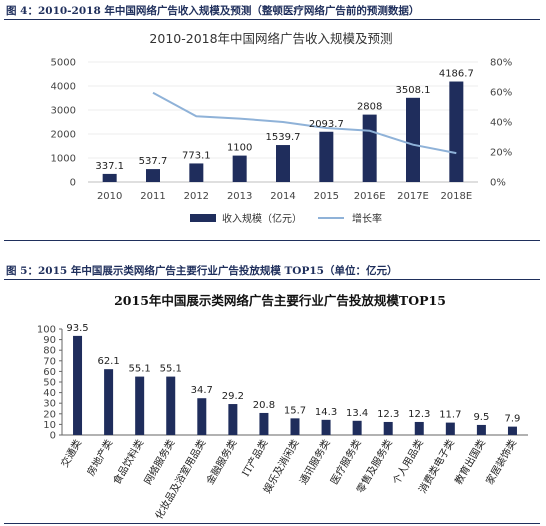  Describe the element at coordinates (272, 240) in the screenshot. I see `figure4-bottom-rule` at that location.